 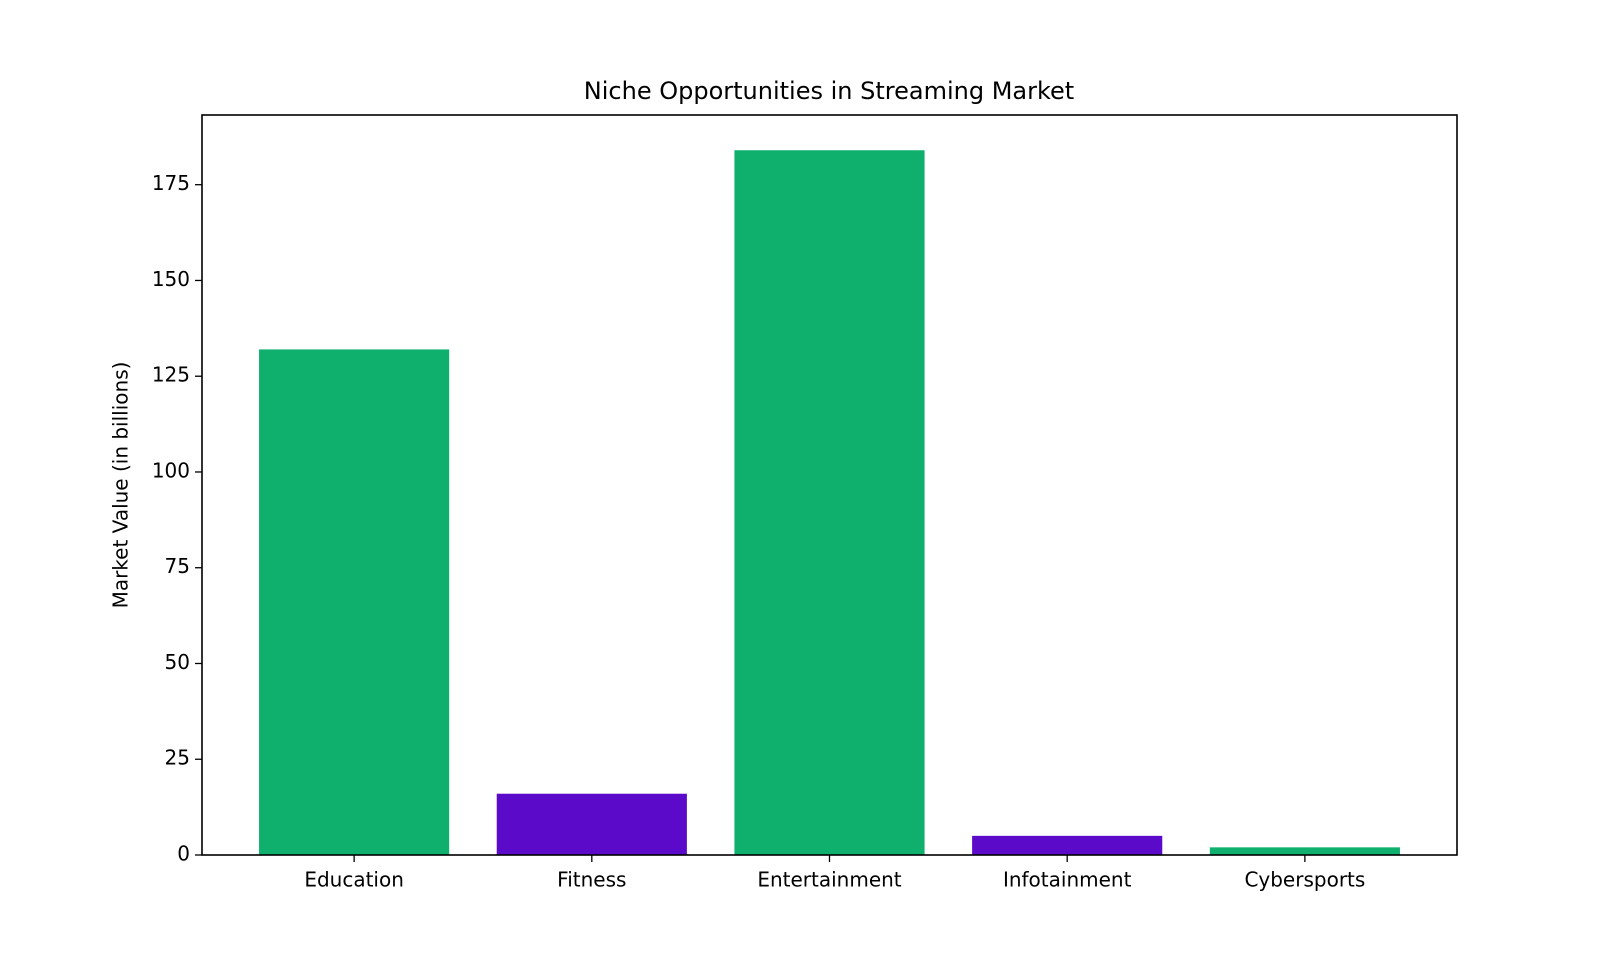 What do you see at coordinates (121, 485) in the screenshot?
I see `y-axis-label: Market Value (in billions)` at bounding box center [121, 485].